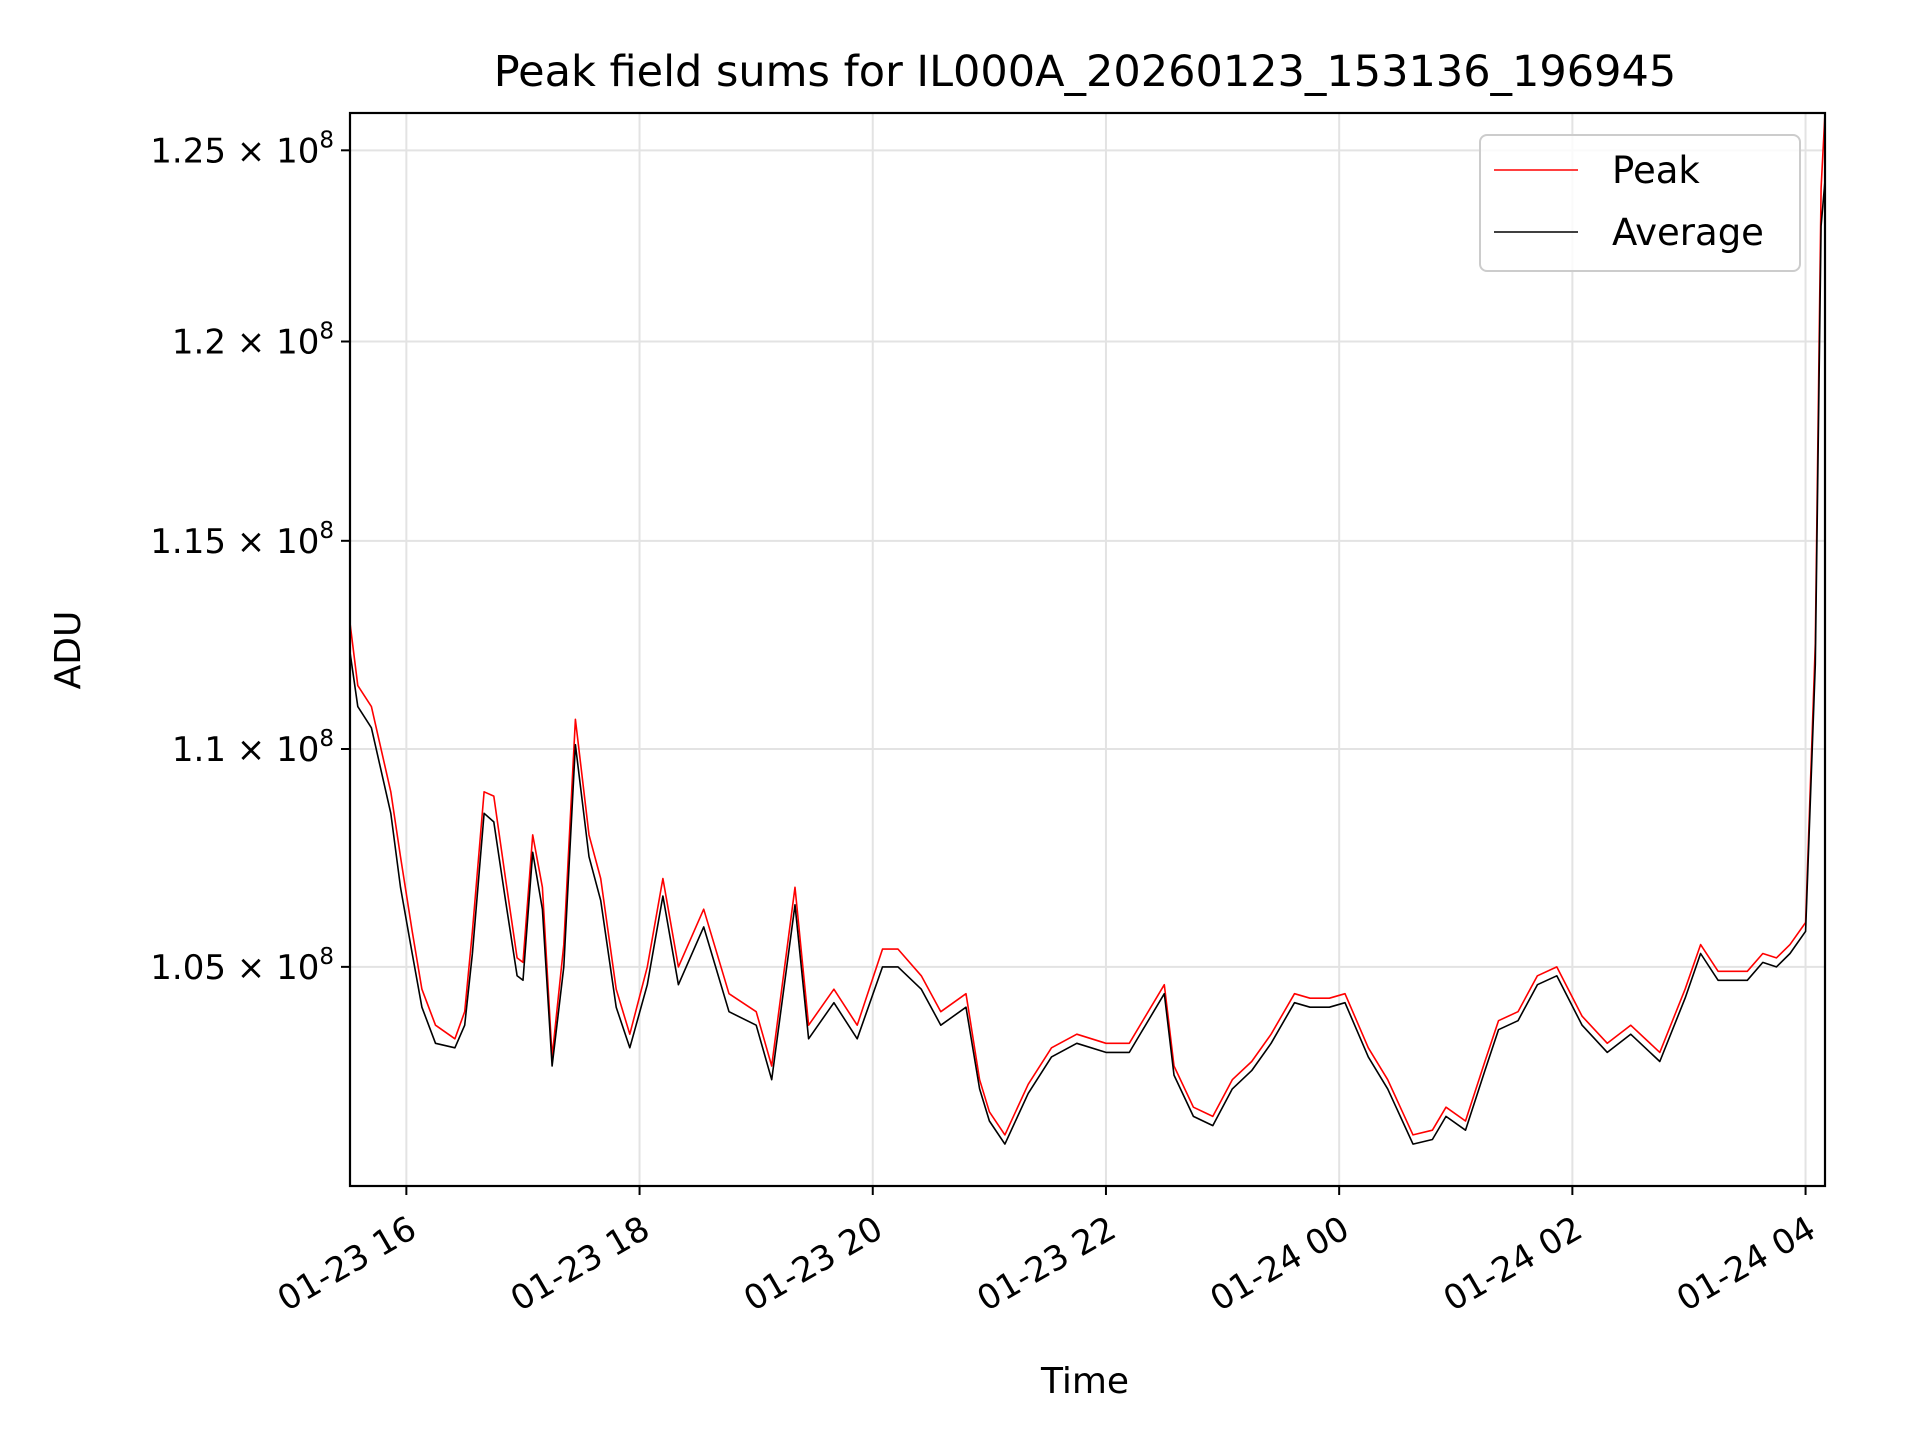 The image size is (1920, 1440). What do you see at coordinates (242, 966) in the screenshot?
I see `y-tick-label: 1.05 × 108` at bounding box center [242, 966].